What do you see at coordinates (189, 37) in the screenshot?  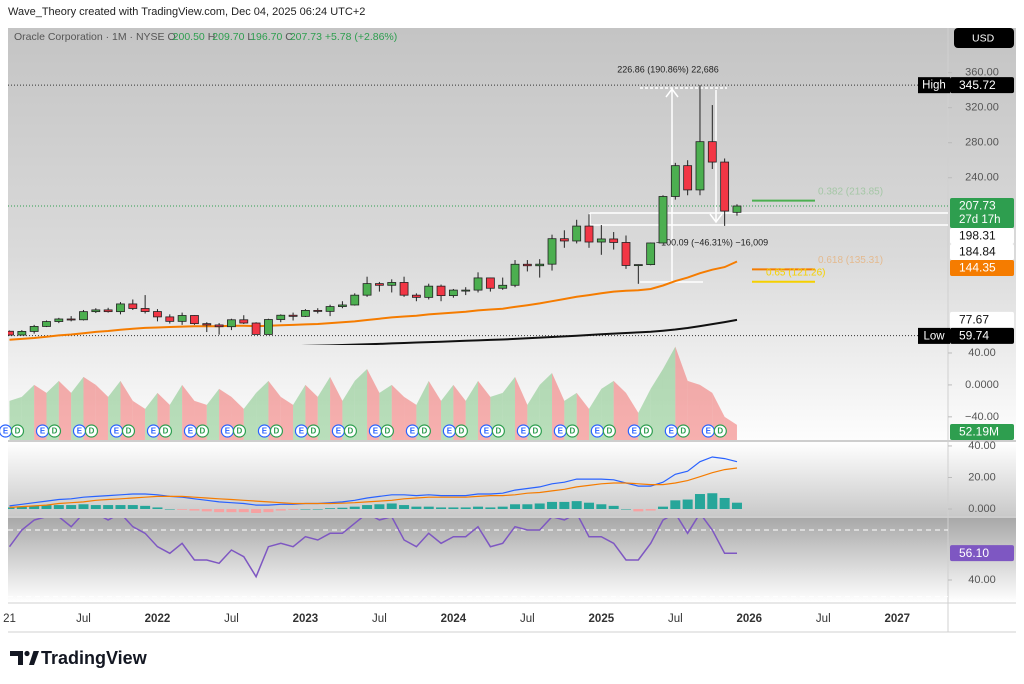 I see `ohlc-value: 200.50` at bounding box center [189, 37].